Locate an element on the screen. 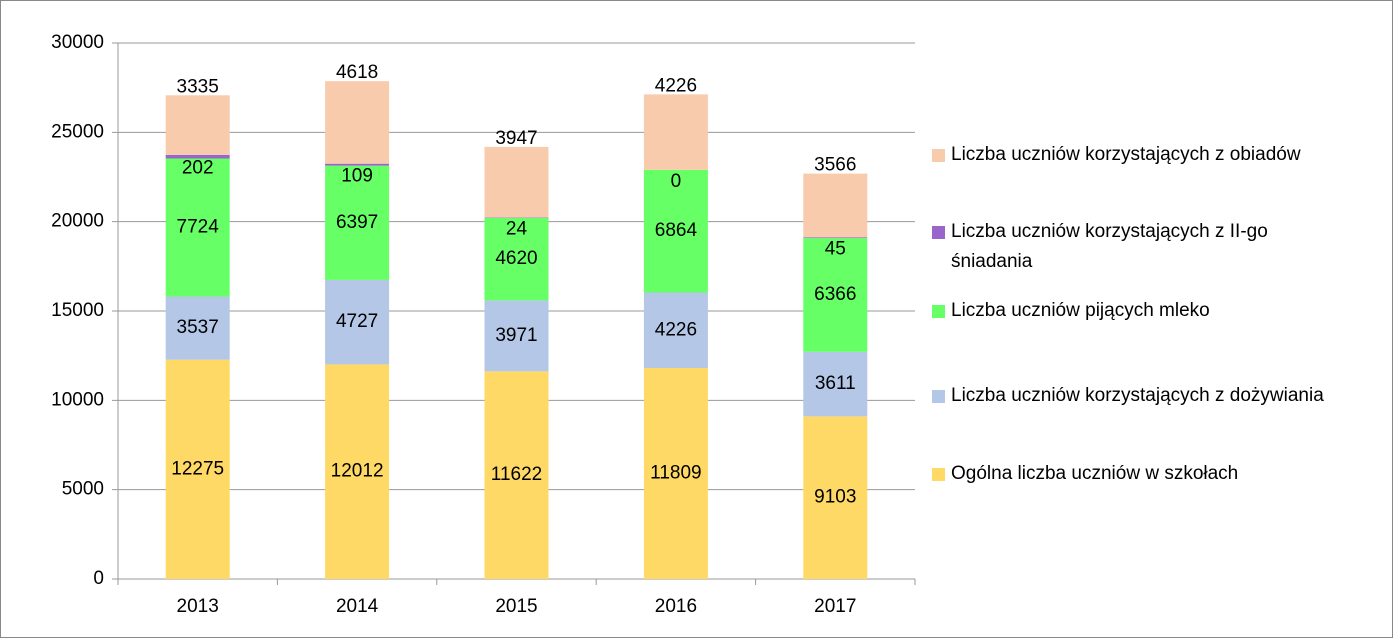 The width and height of the screenshot is (1393, 638). data-label: 4727 is located at coordinates (357, 321).